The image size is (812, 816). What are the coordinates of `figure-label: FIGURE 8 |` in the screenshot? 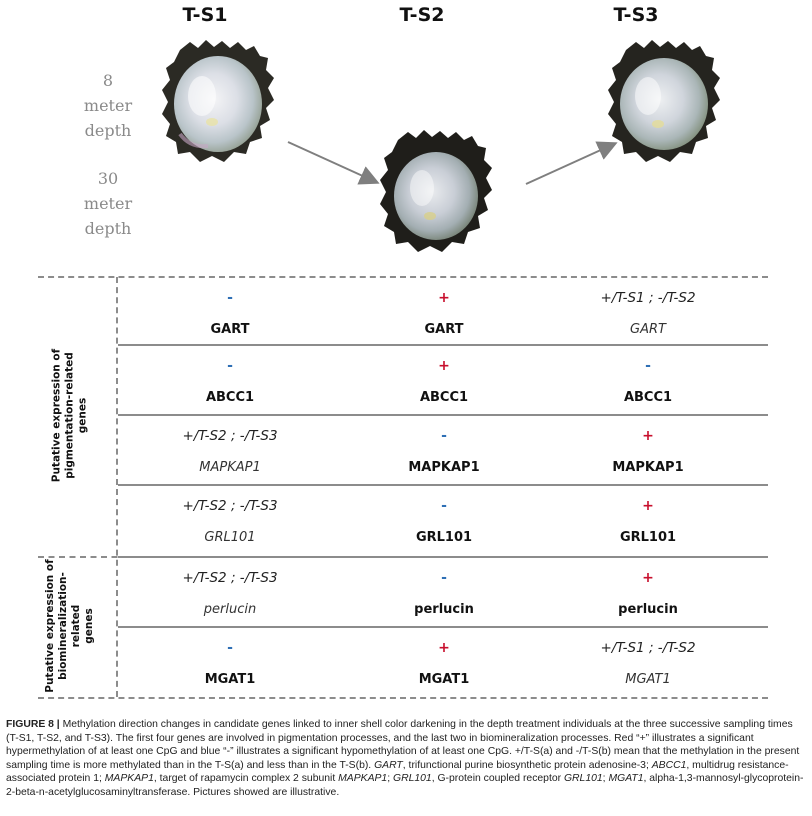 It's located at (33, 724).